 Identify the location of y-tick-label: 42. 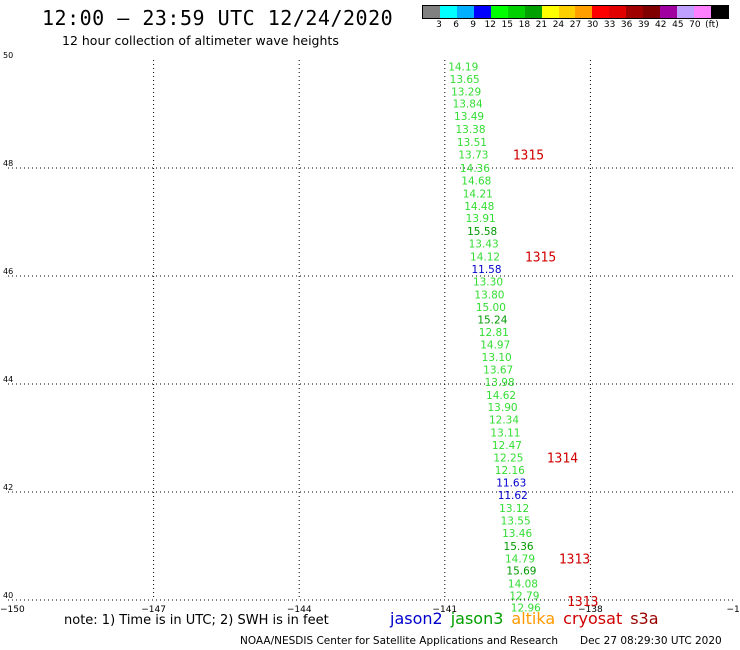
(8, 487).